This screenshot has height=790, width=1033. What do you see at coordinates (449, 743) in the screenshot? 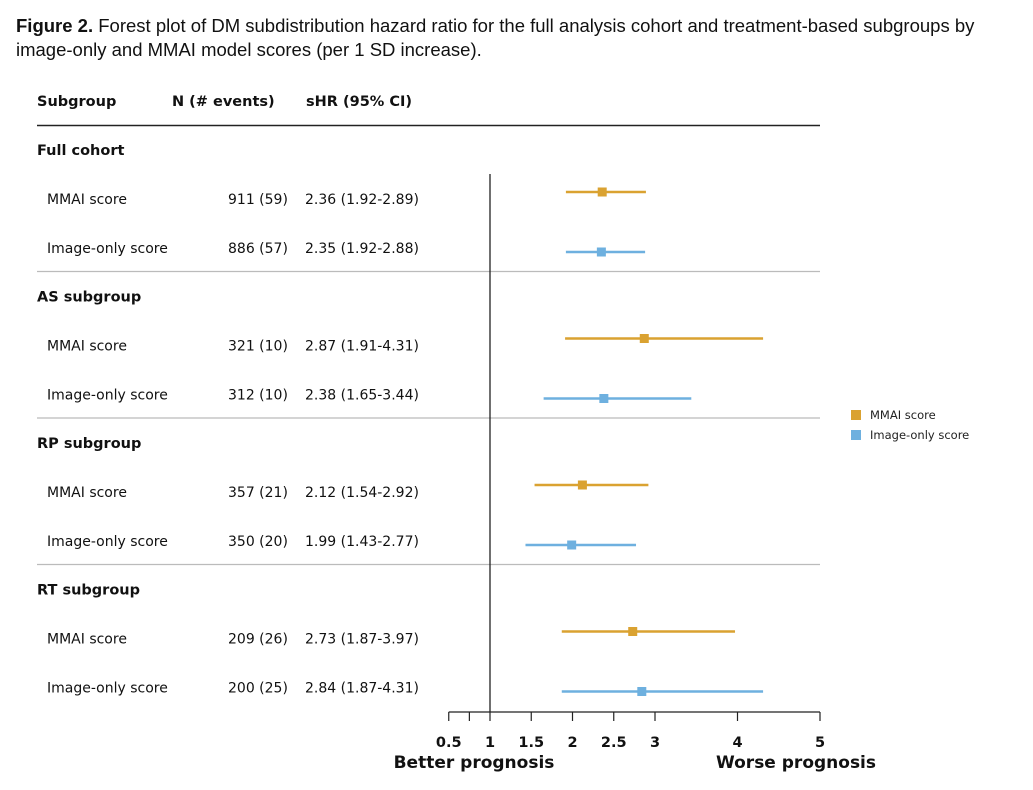
I see `x-tick-label: 0.5` at bounding box center [449, 743].